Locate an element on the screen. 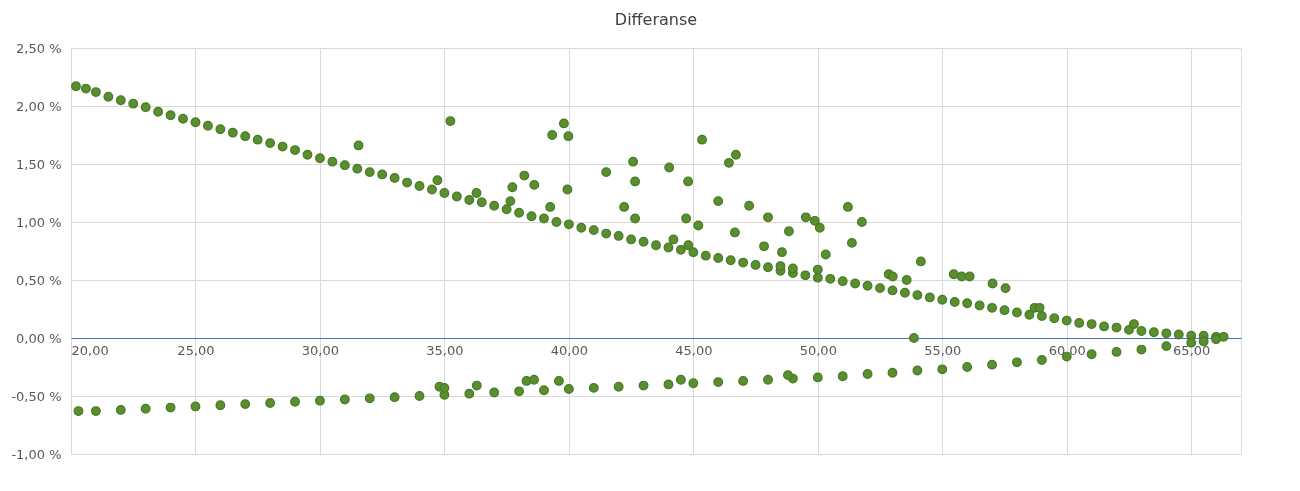 Image resolution: width=1300 pixels, height=491 pixels. x-tick-label: 65,00 is located at coordinates (1192, 350).